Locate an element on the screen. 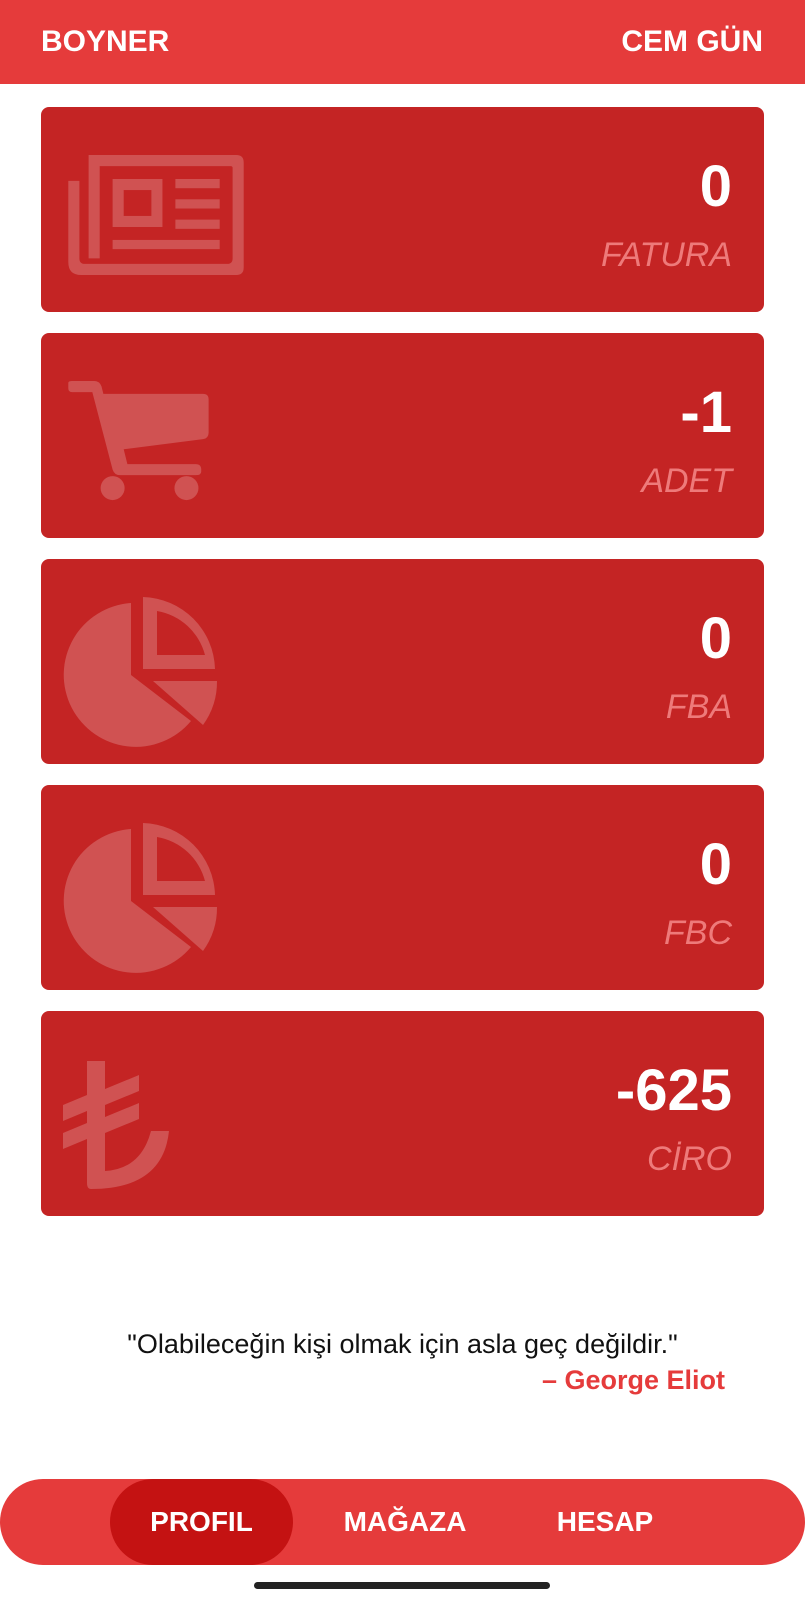 This screenshot has width=805, height=1600. stat-card-ciro: -625 CİRO is located at coordinates (402, 1113).